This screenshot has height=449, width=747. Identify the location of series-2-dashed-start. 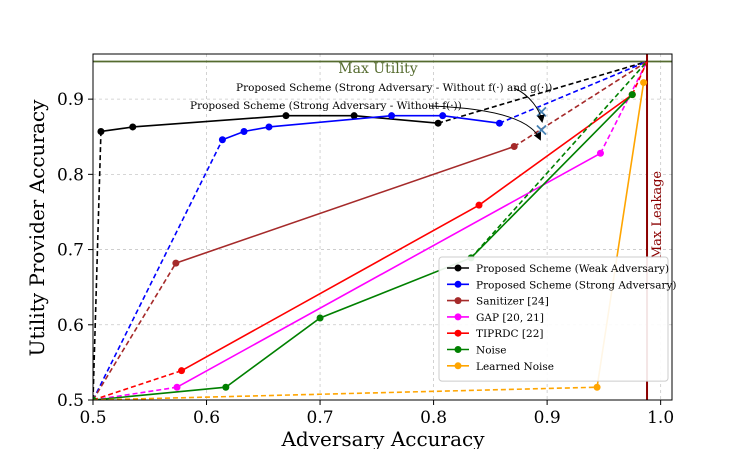
(135, 331).